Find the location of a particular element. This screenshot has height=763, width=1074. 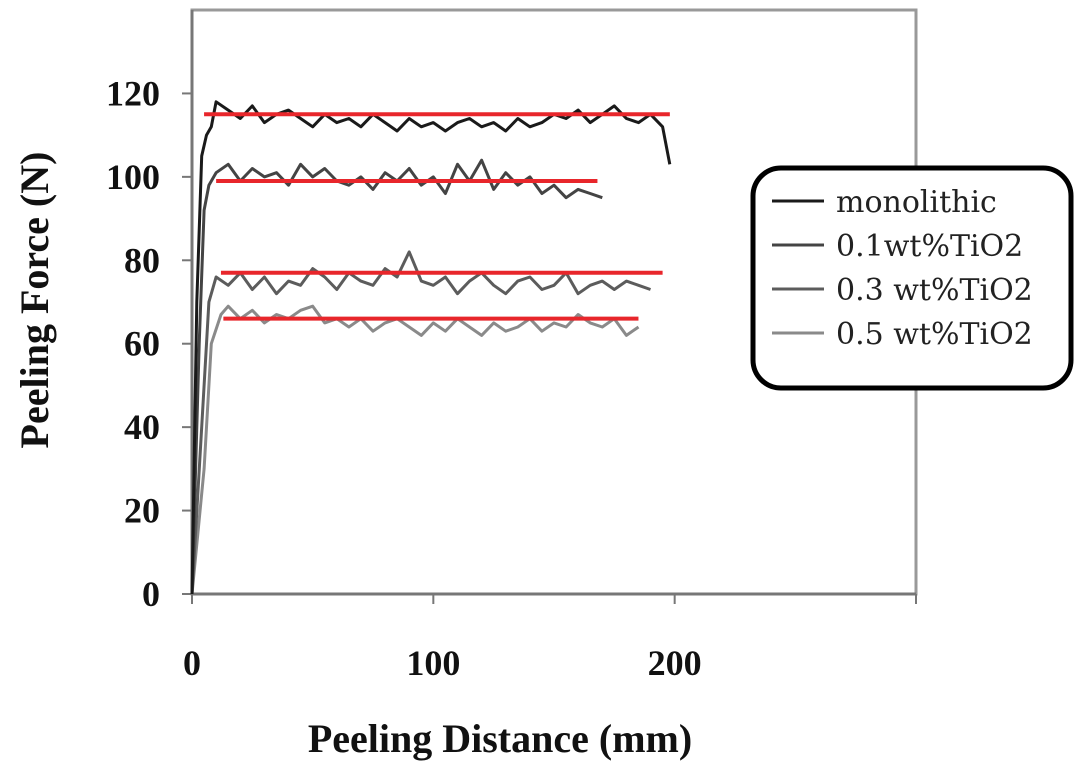

x-tick-label: 100 is located at coordinates (433, 663).